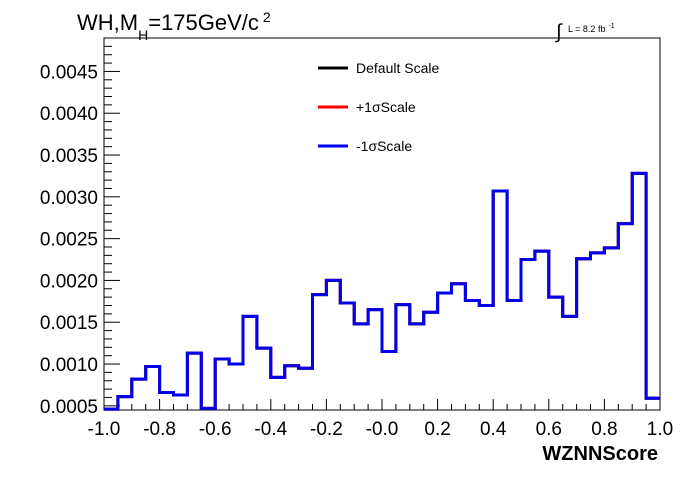 This screenshot has width=696, height=477. Describe the element at coordinates (69, 198) in the screenshot. I see `y-tick-label: 0.0030` at that location.